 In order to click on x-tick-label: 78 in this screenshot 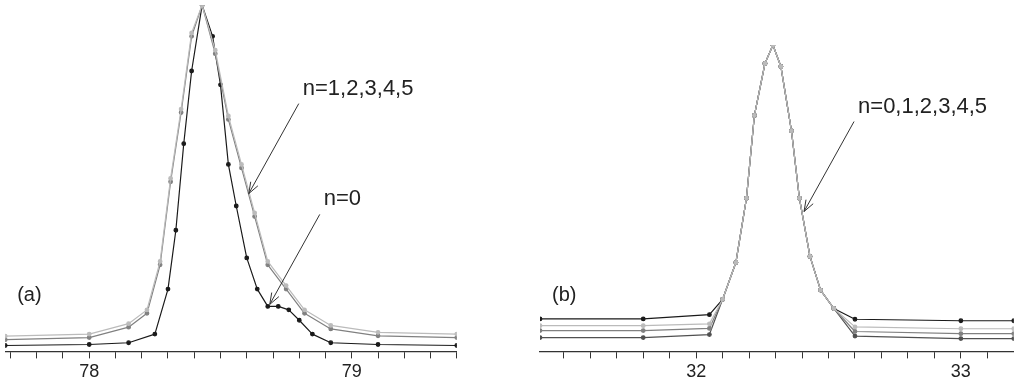, I will do `click(89, 371)`.